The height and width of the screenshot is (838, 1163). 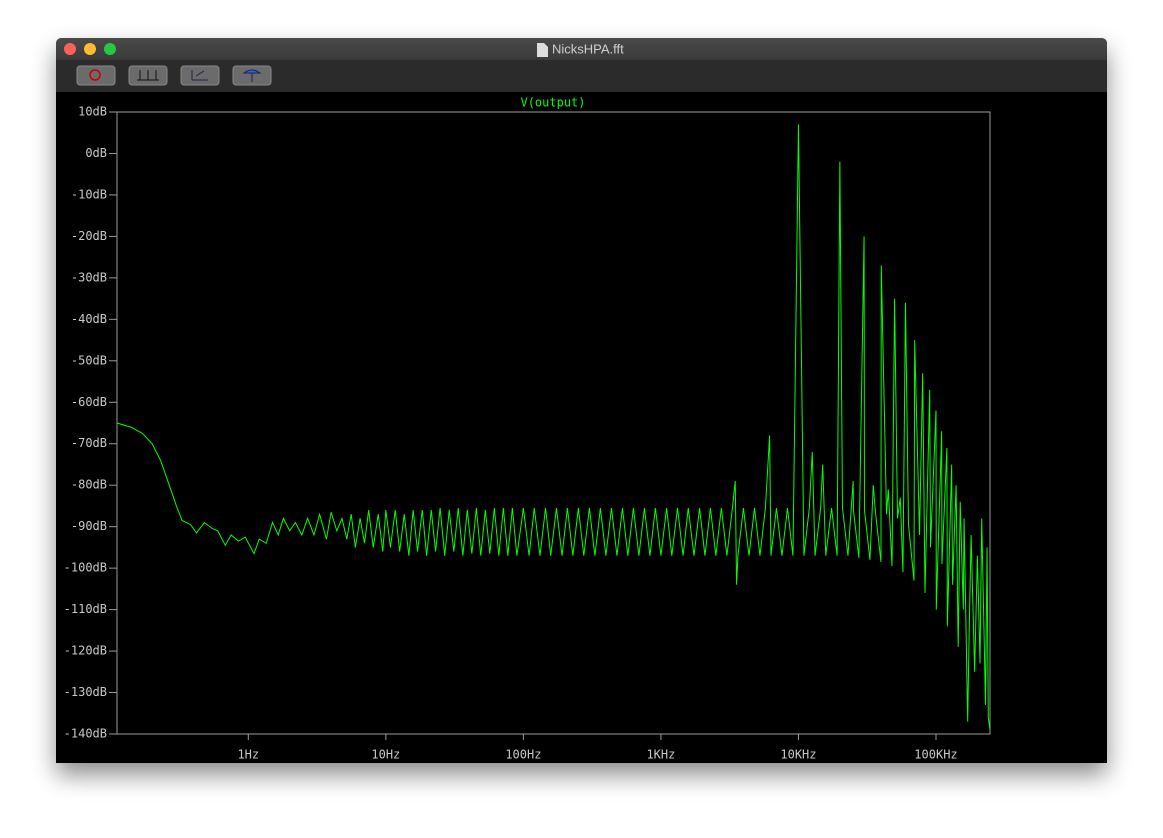 What do you see at coordinates (385, 755) in the screenshot?
I see `x-tick-label: 10Hz` at bounding box center [385, 755].